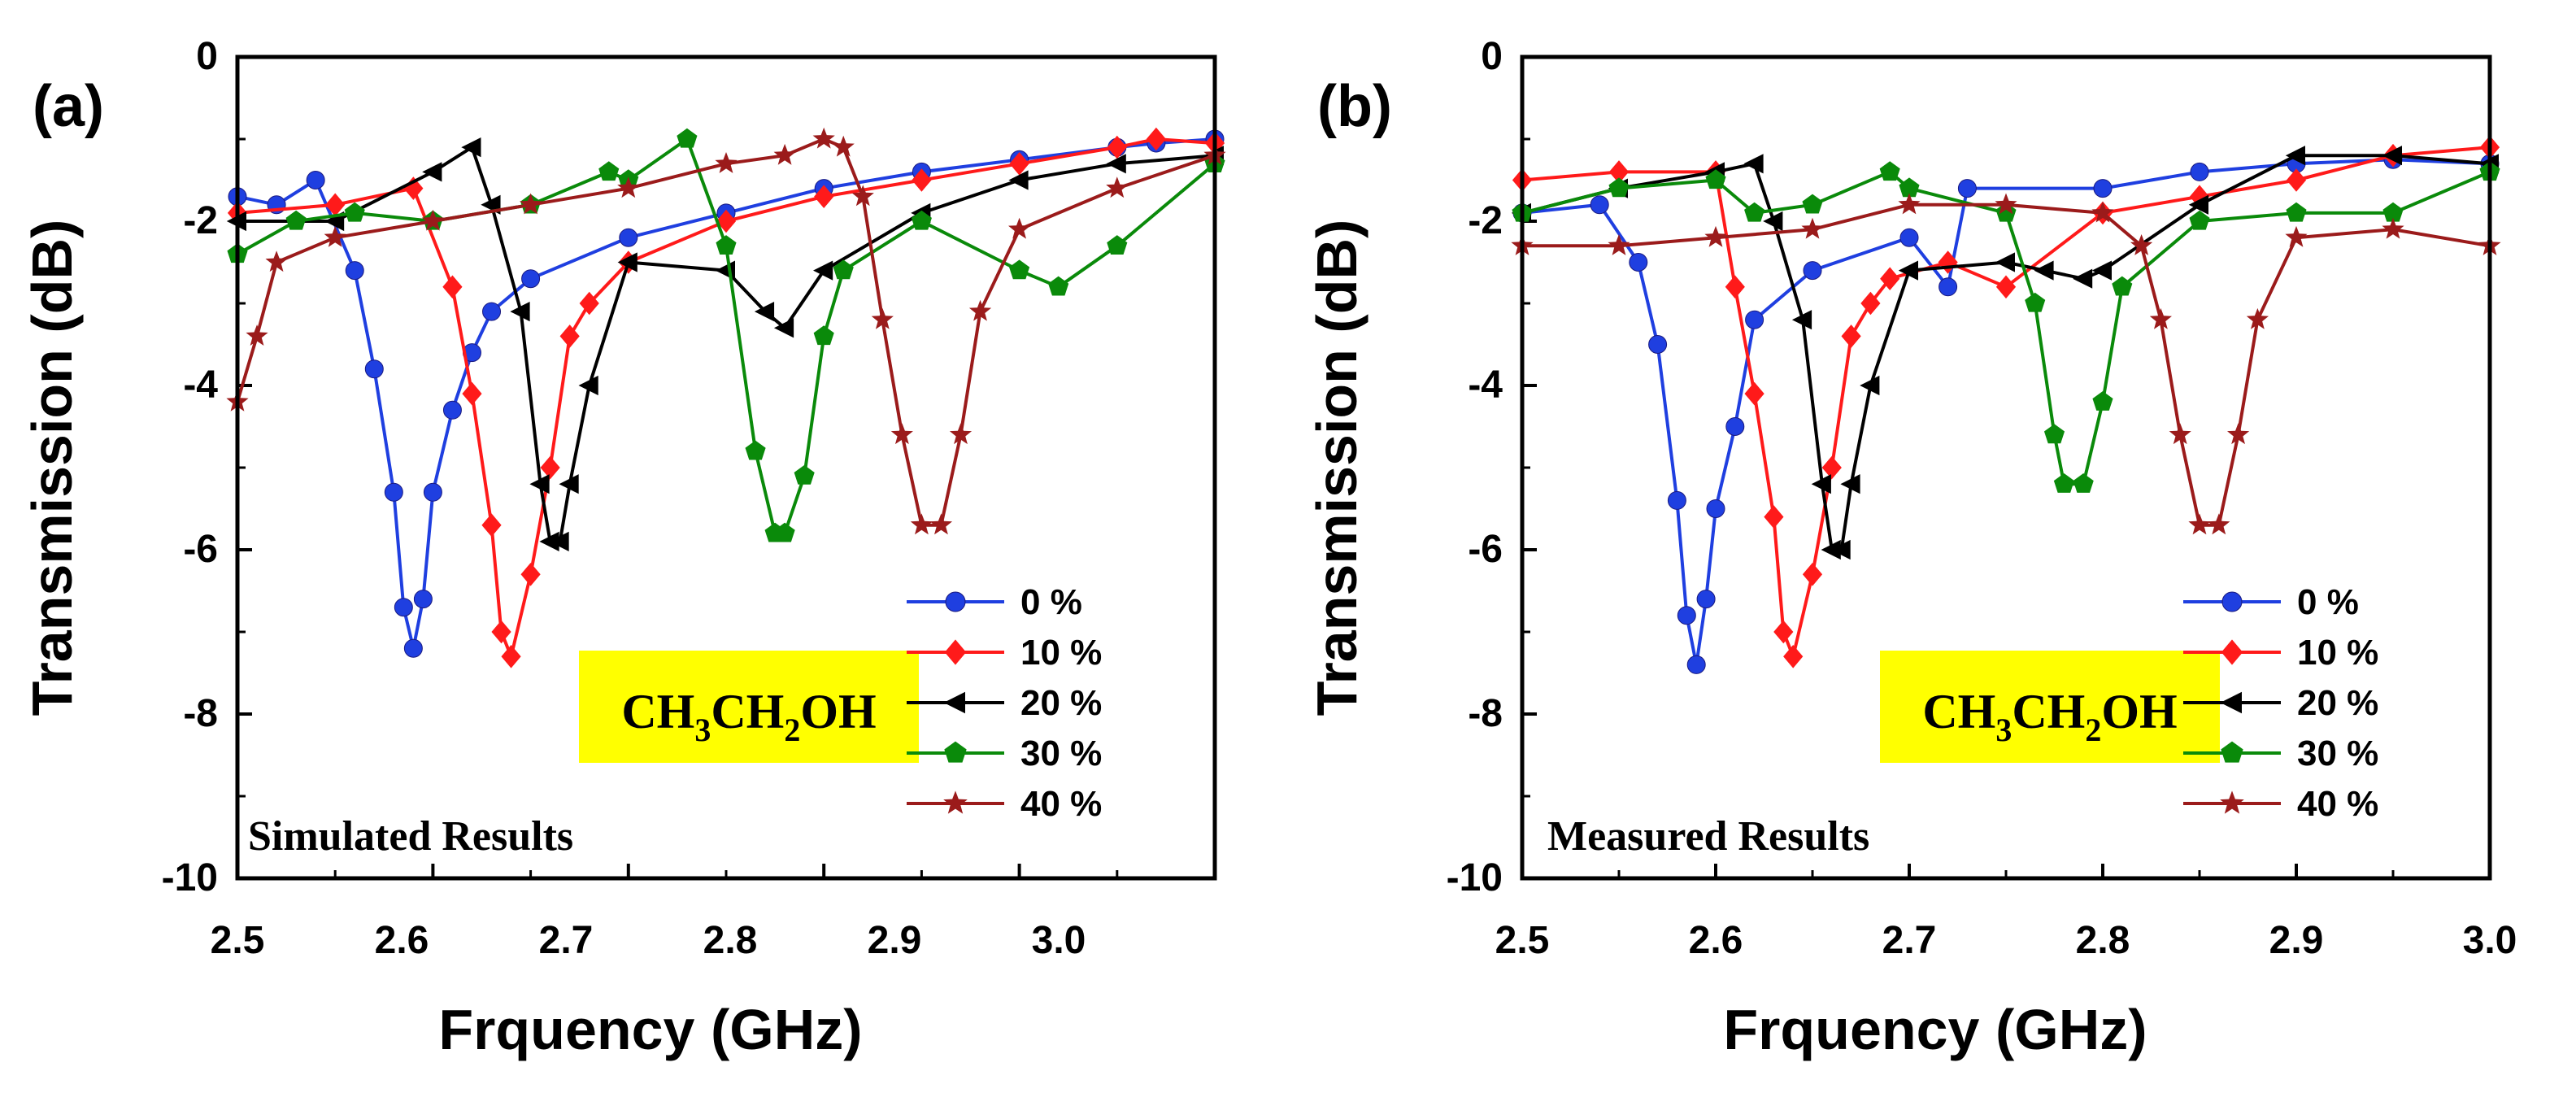  I want to click on panel-b-legend: 0 % 10 % 20 % 30 % 40 %, so click(2281, 703).